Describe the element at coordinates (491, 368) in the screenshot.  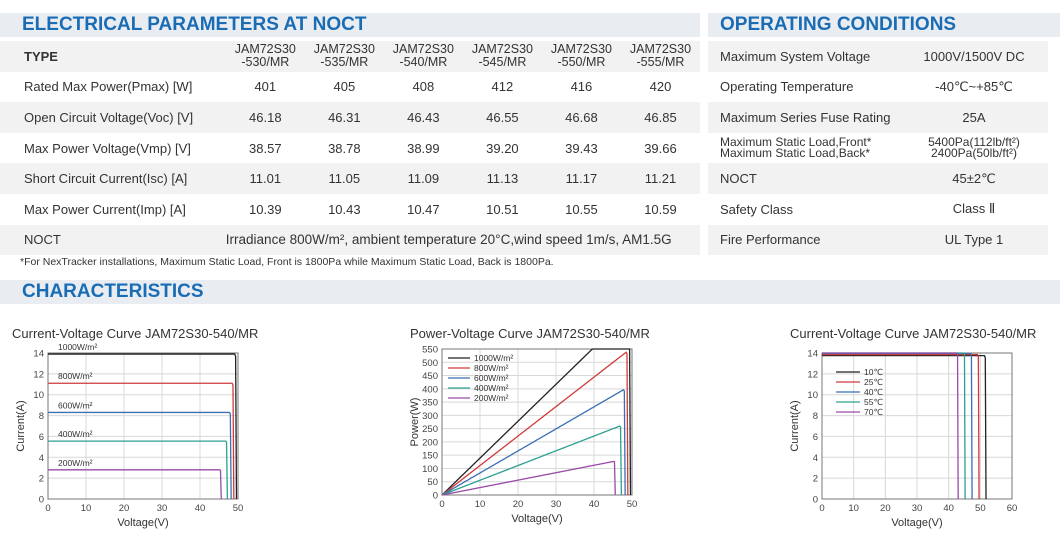
I see `legend-label: 800W/m²` at that location.